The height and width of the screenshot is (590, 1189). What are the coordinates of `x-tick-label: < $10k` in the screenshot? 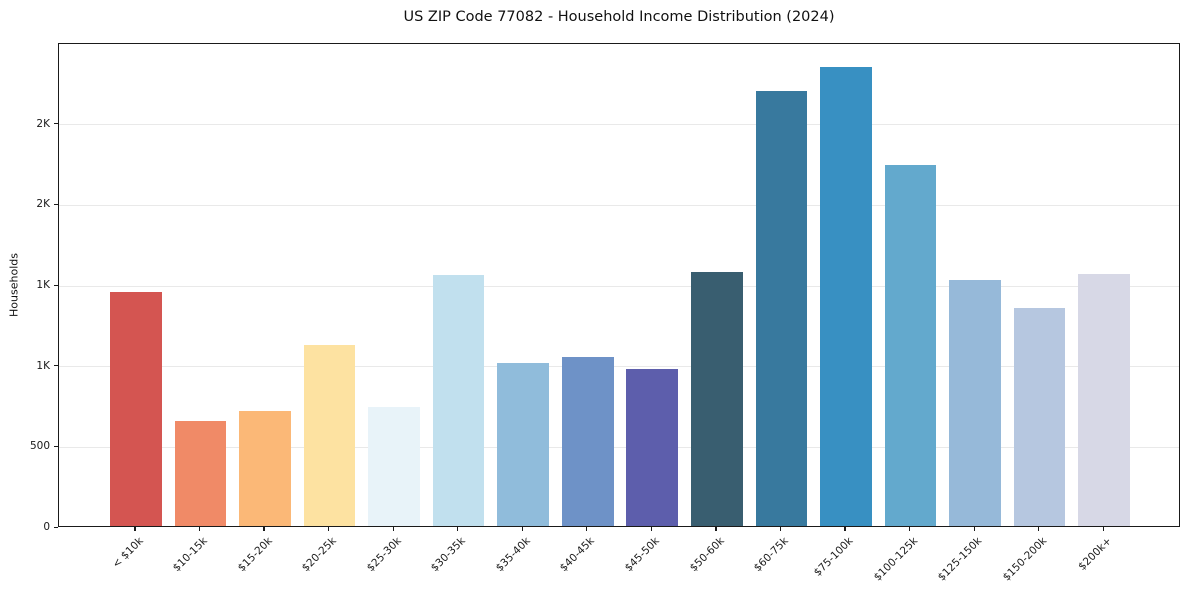 It's located at (127, 553).